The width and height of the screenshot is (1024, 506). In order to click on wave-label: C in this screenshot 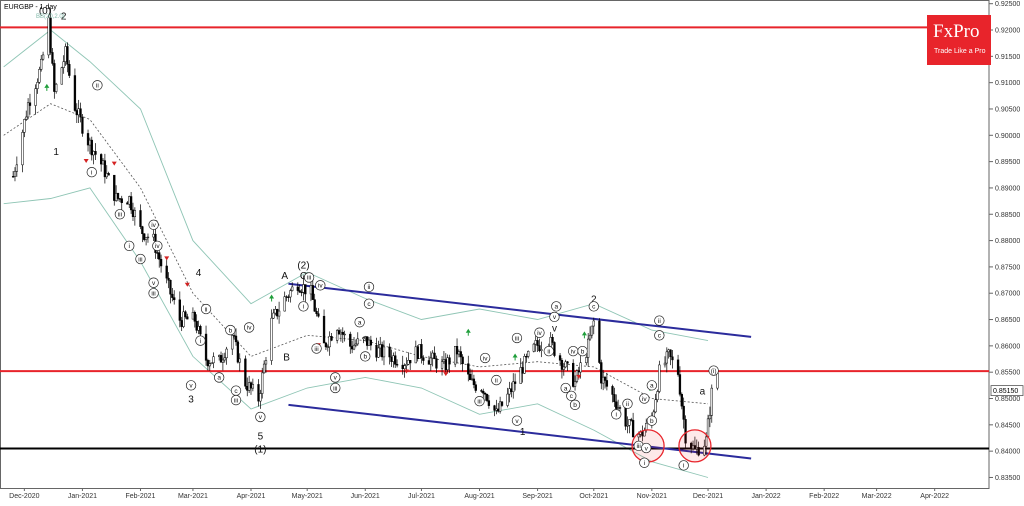, I will do `click(303, 276)`.